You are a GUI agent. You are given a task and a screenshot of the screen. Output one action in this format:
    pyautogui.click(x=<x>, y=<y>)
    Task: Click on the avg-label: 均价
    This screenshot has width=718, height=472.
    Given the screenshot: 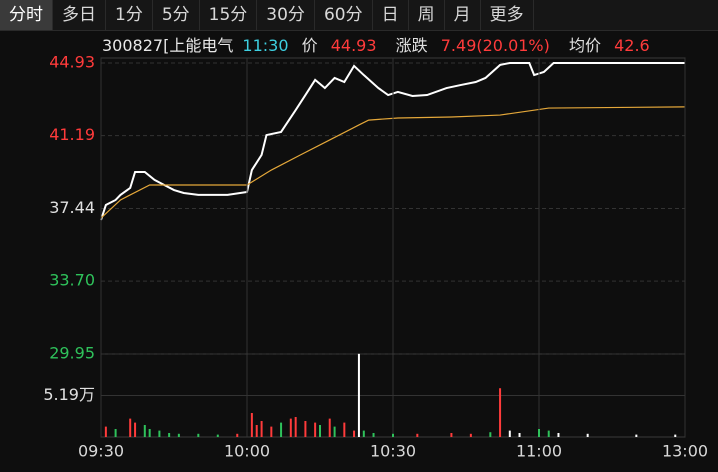 What is the action you would take?
    pyautogui.click(x=584, y=45)
    